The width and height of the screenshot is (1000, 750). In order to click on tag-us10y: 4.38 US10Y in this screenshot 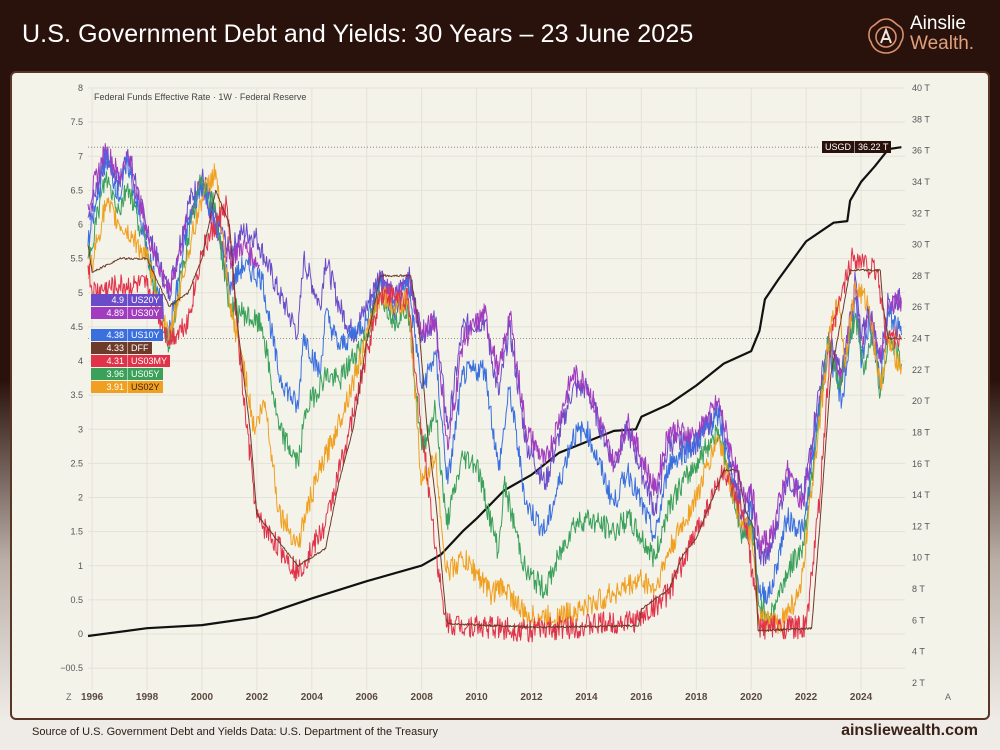, I will do `click(127, 335)`.